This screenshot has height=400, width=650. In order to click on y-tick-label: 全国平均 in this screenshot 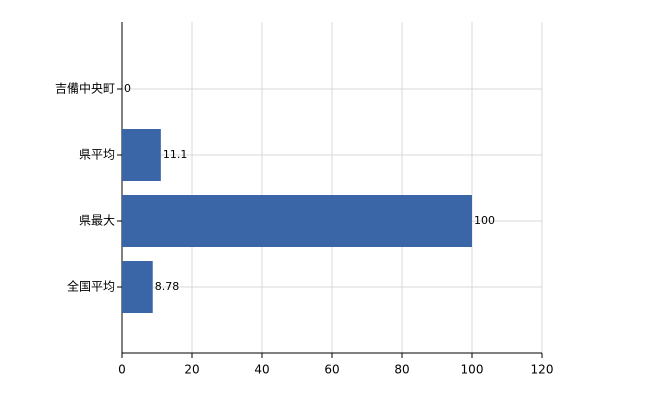, I will do `click(91, 286)`.